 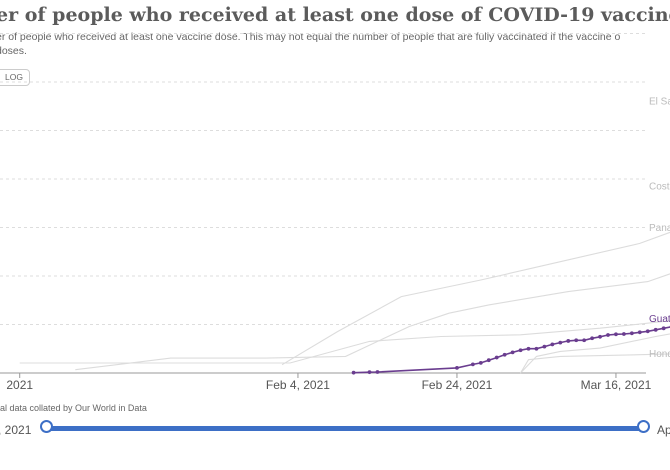 What do you see at coordinates (457, 385) in the screenshot?
I see `x-tick-label: Feb 24, 2021` at bounding box center [457, 385].